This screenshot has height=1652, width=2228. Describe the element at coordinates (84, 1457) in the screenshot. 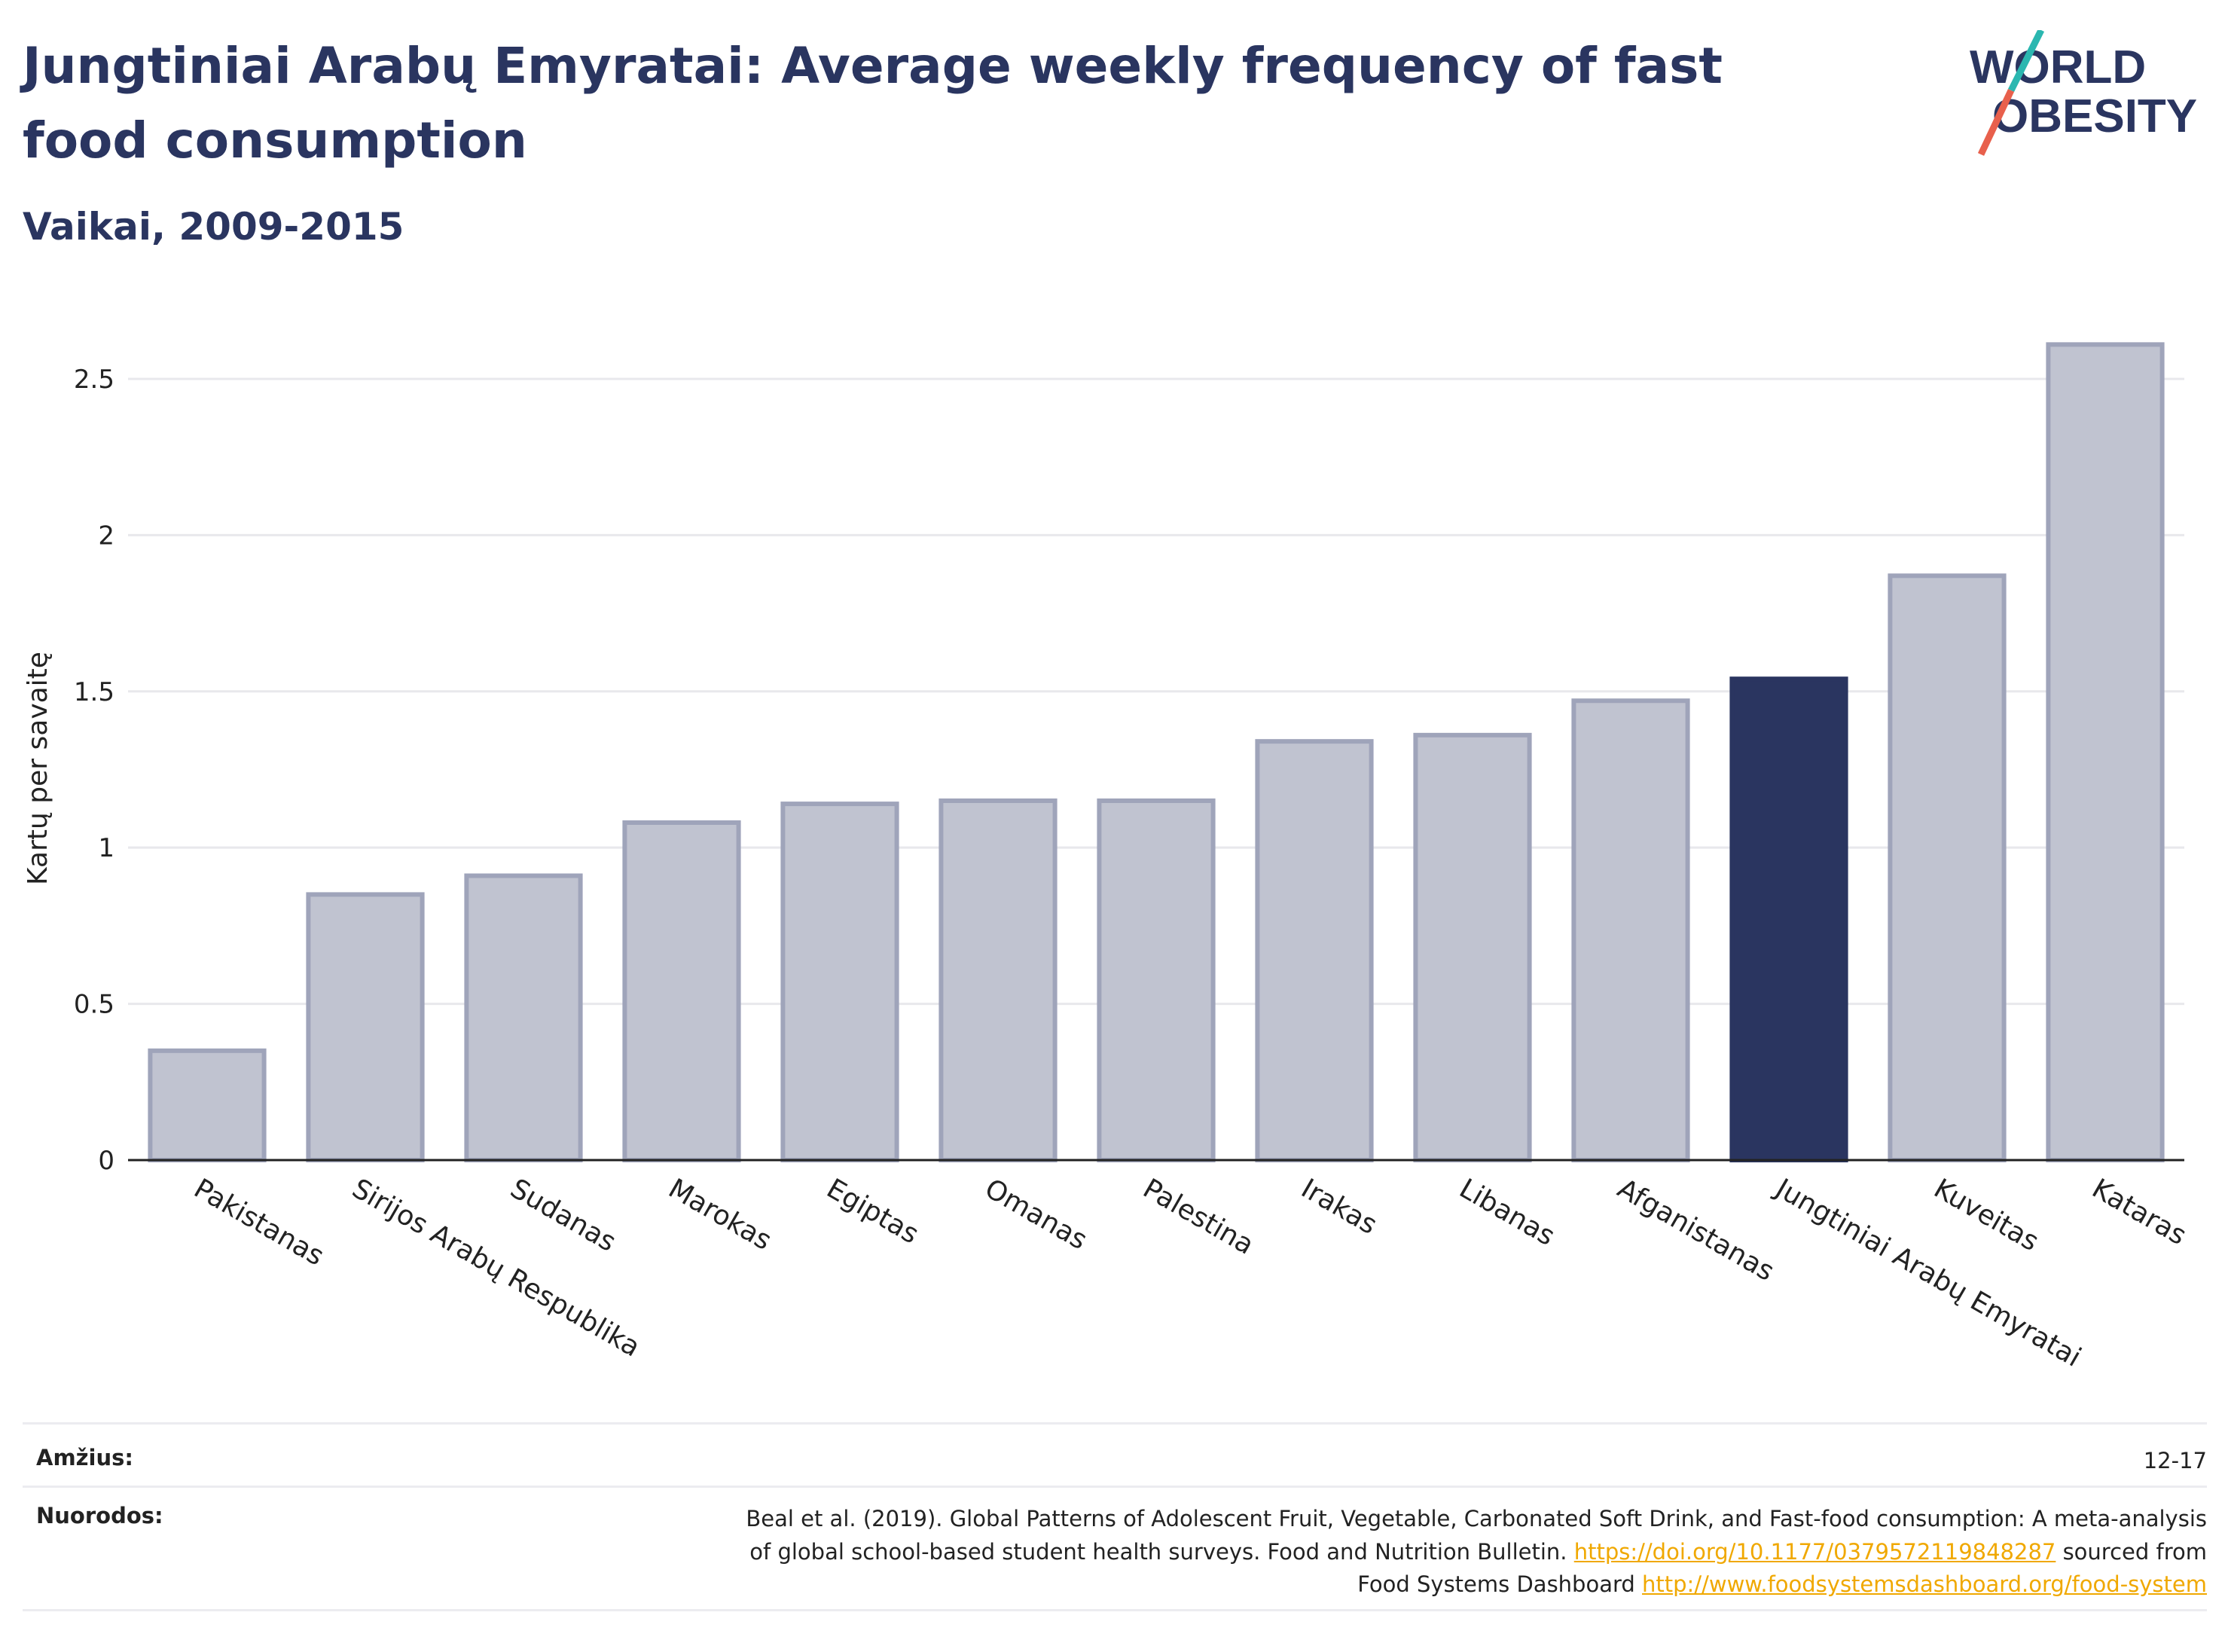

I see `age-label: Amžius:` at that location.